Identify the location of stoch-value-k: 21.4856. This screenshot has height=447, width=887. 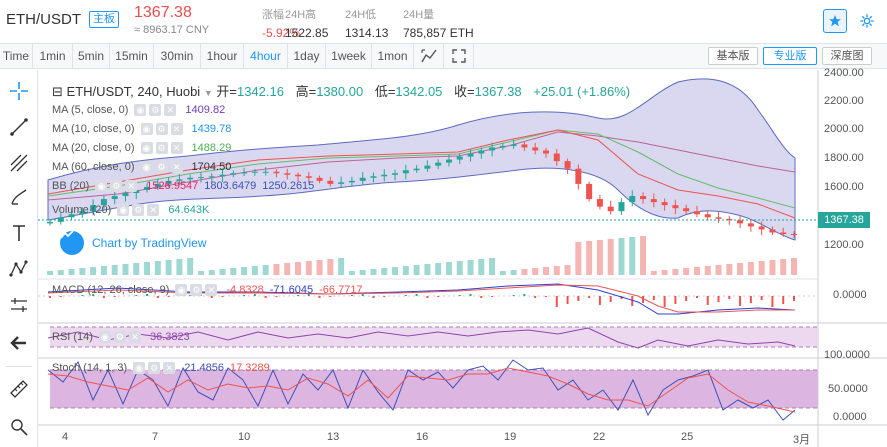
(204, 368).